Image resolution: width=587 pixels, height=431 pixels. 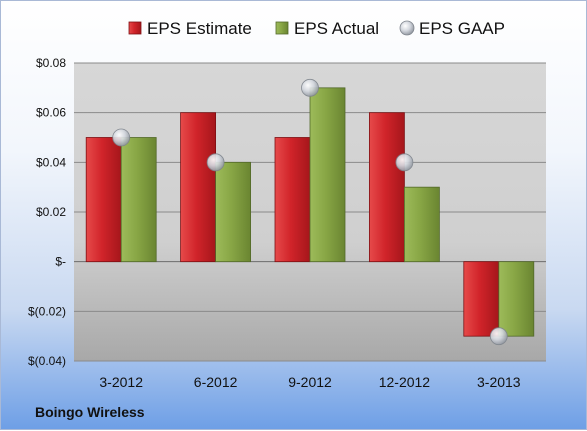 What do you see at coordinates (47, 361) in the screenshot?
I see `y-tick-label: $(0.04)` at bounding box center [47, 361].